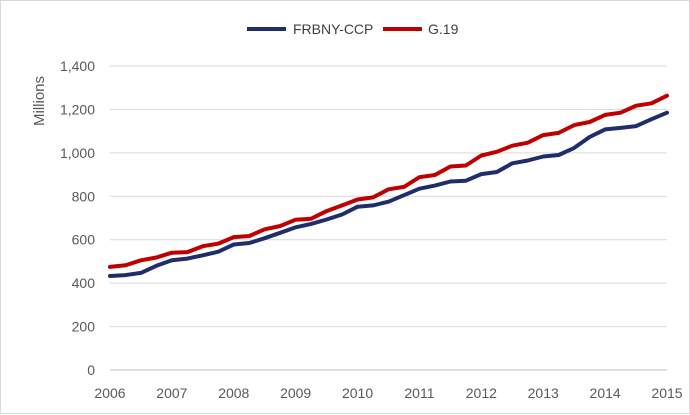  I want to click on legend: FRBNY-CCP G.19, so click(353, 29).